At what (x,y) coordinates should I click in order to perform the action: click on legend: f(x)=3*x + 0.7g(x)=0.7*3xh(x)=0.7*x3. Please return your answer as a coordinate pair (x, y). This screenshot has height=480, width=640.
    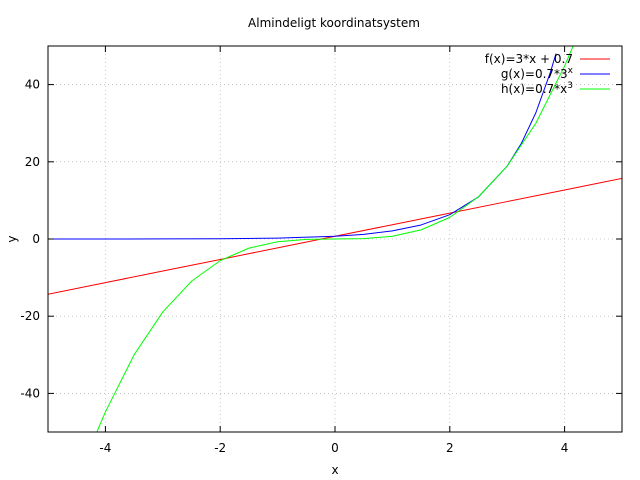
    Looking at the image, I should click on (547, 74).